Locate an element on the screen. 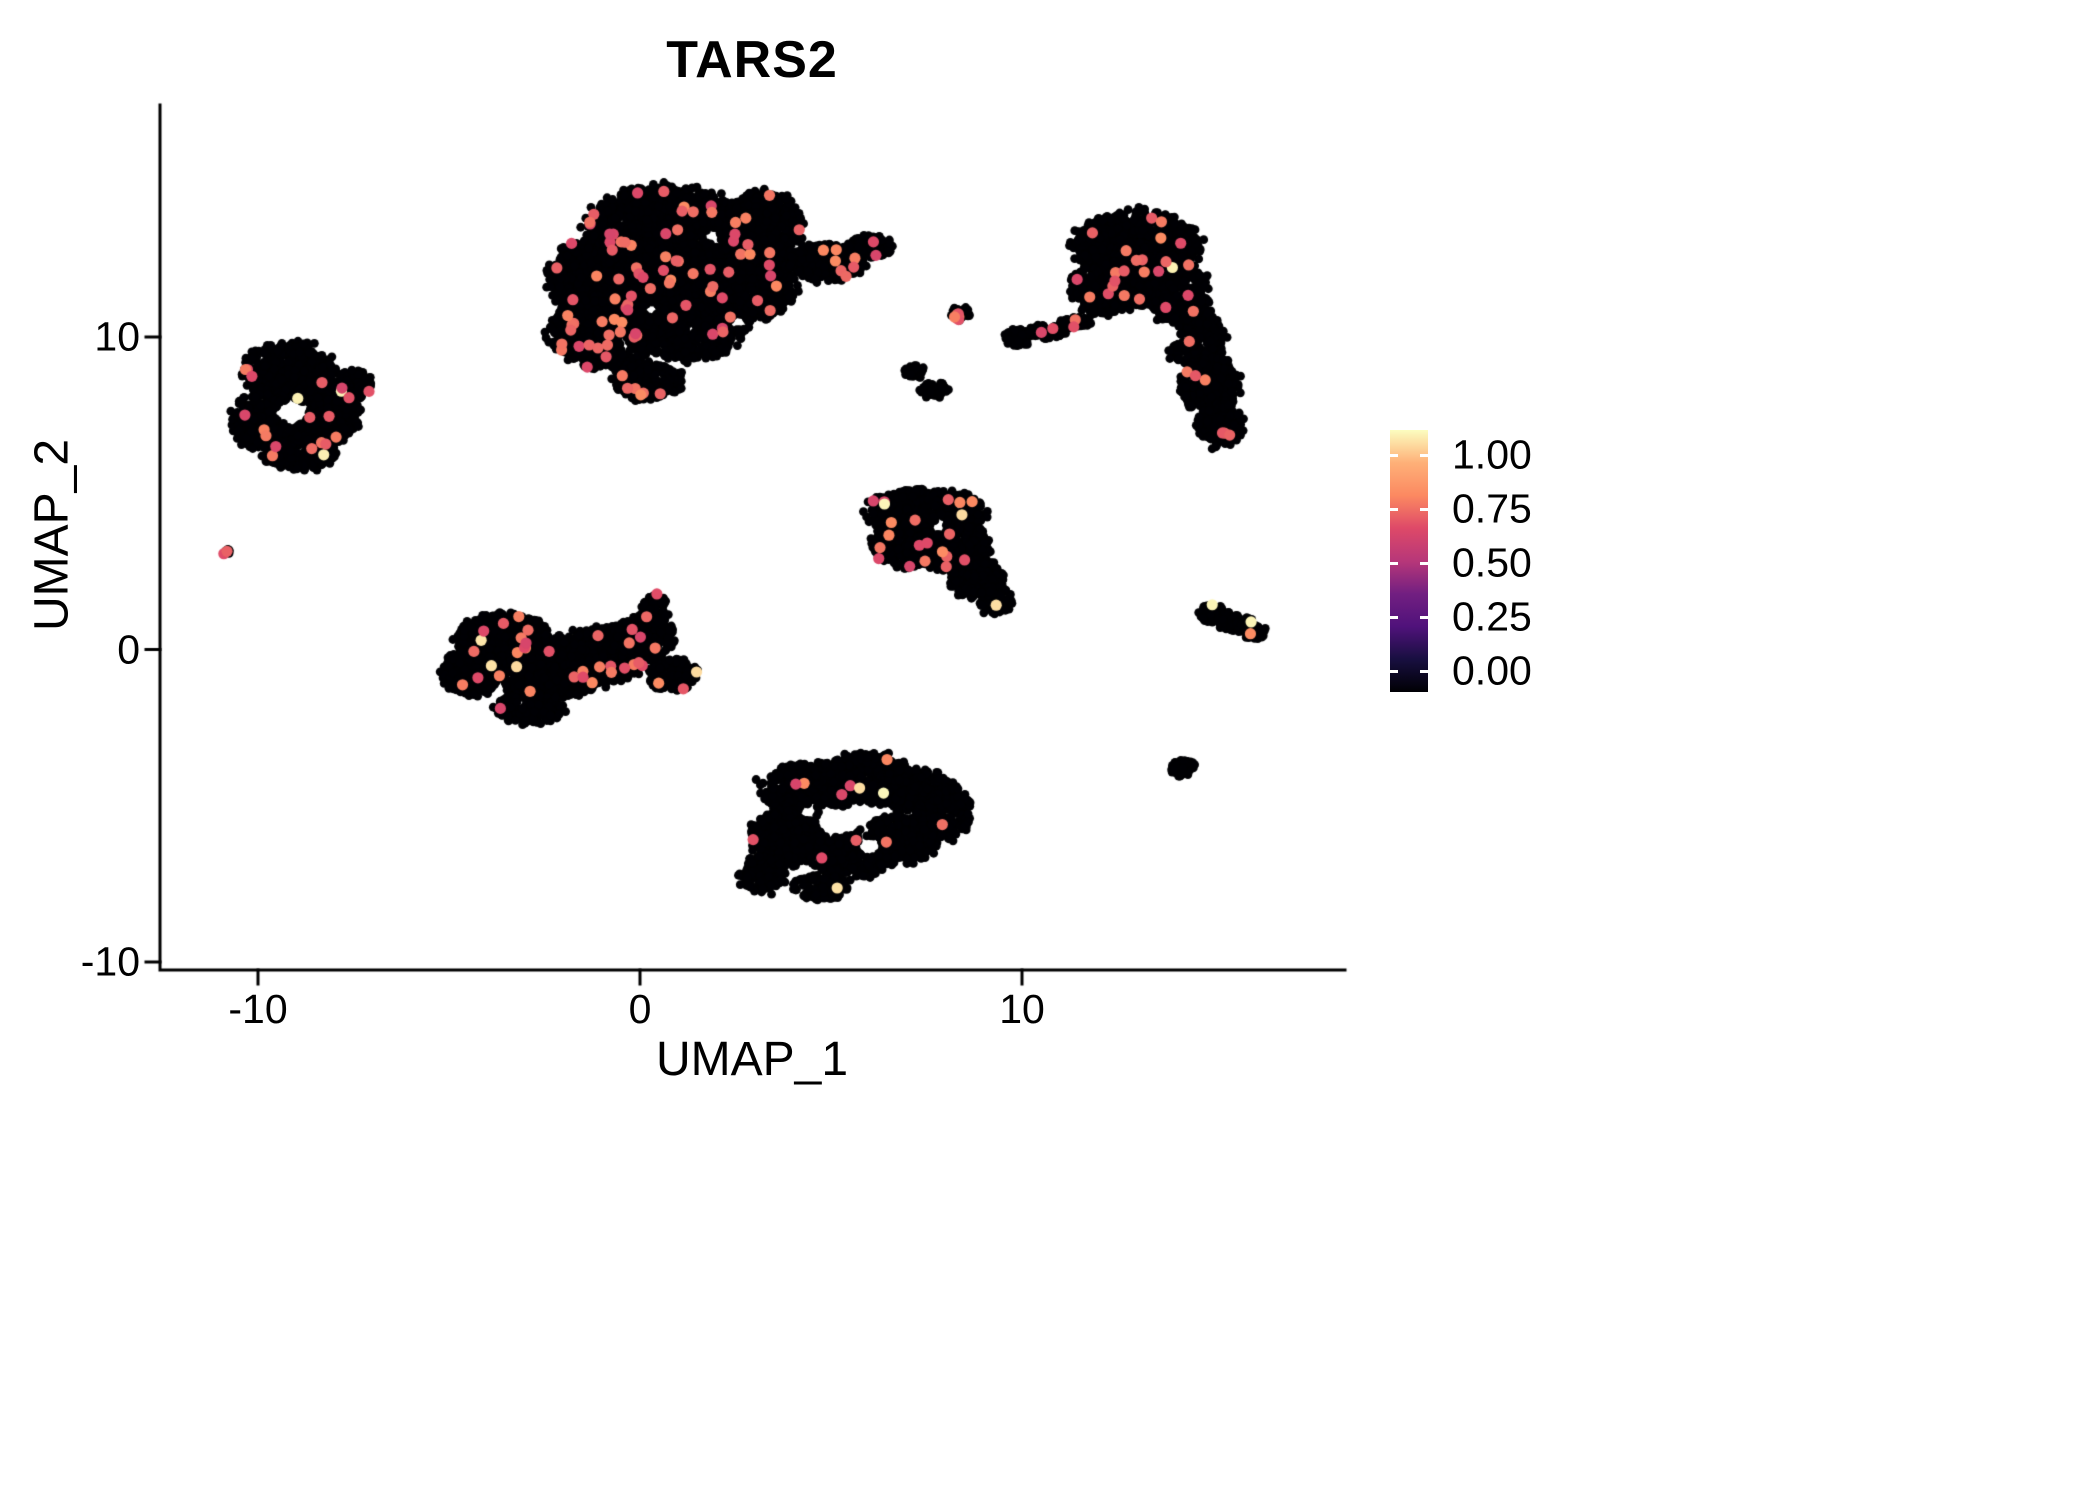  legend-tick-label: 0.75 is located at coordinates (1492, 508).